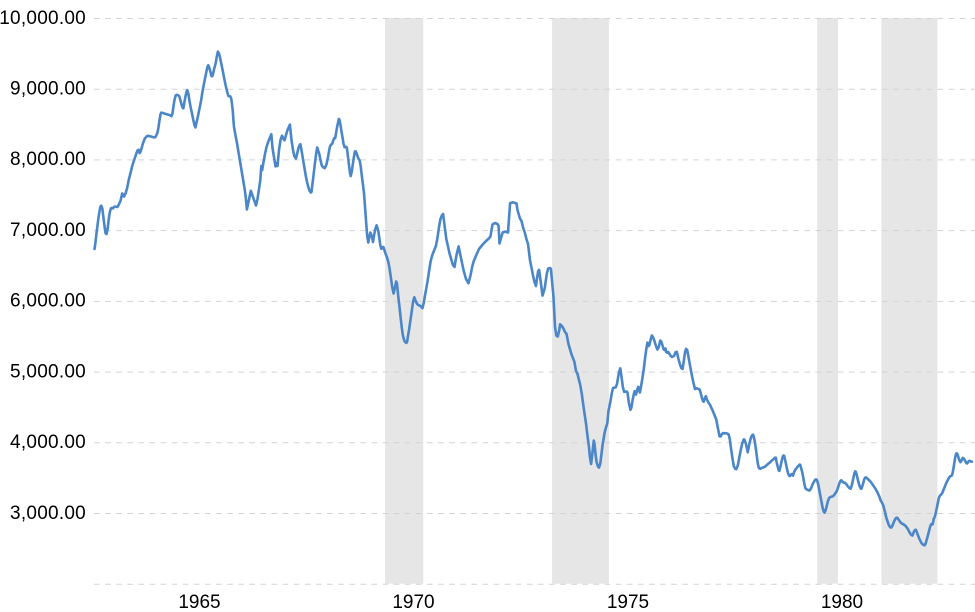 This screenshot has width=975, height=612. What do you see at coordinates (48, 442) in the screenshot?
I see `svg-text: 4,000.00` at bounding box center [48, 442].